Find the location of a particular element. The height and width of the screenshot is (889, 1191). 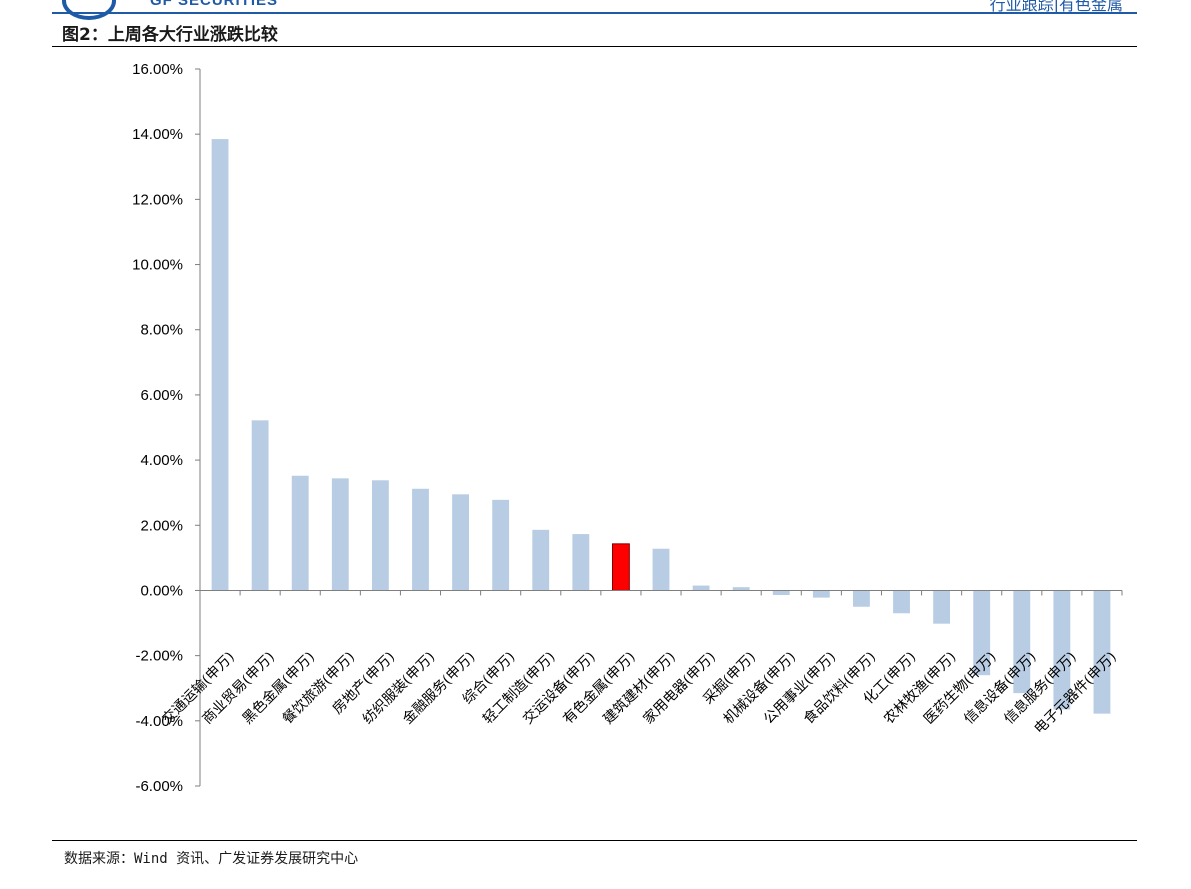

x-category-label: 机械设备(申万) is located at coordinates (759, 687).